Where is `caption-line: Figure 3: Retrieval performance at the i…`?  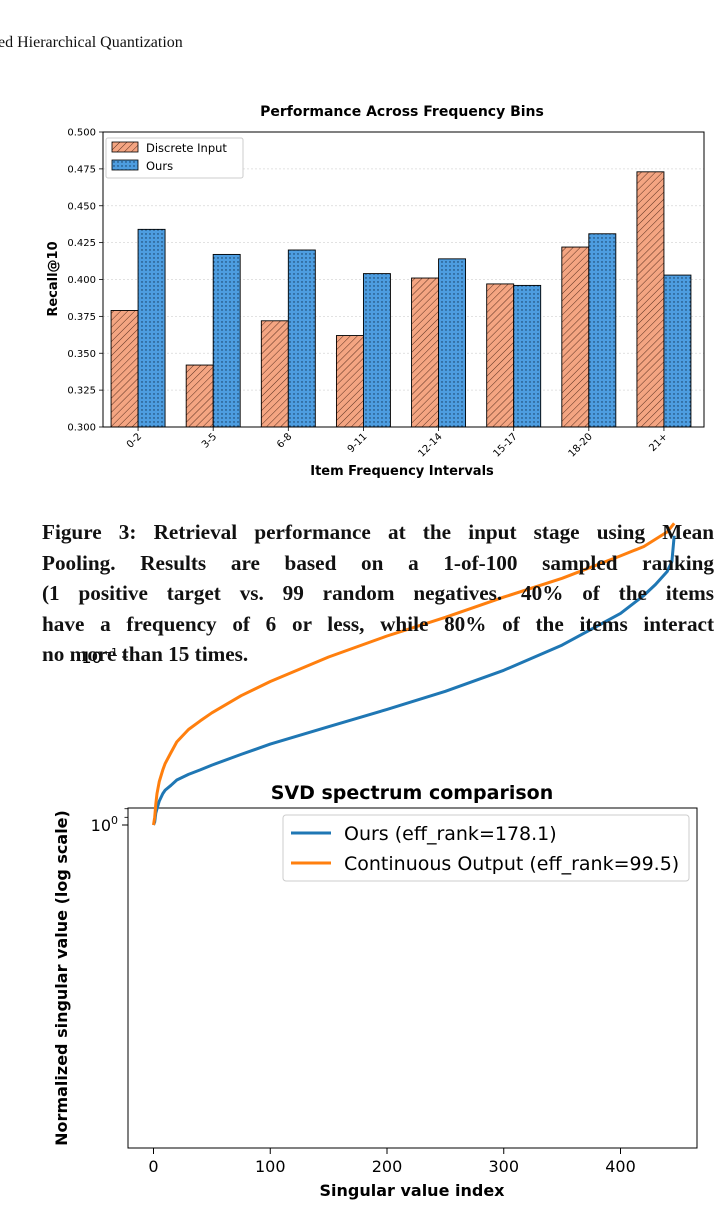
caption-line: Figure 3: Retrieval performance at the i… is located at coordinates (378, 532).